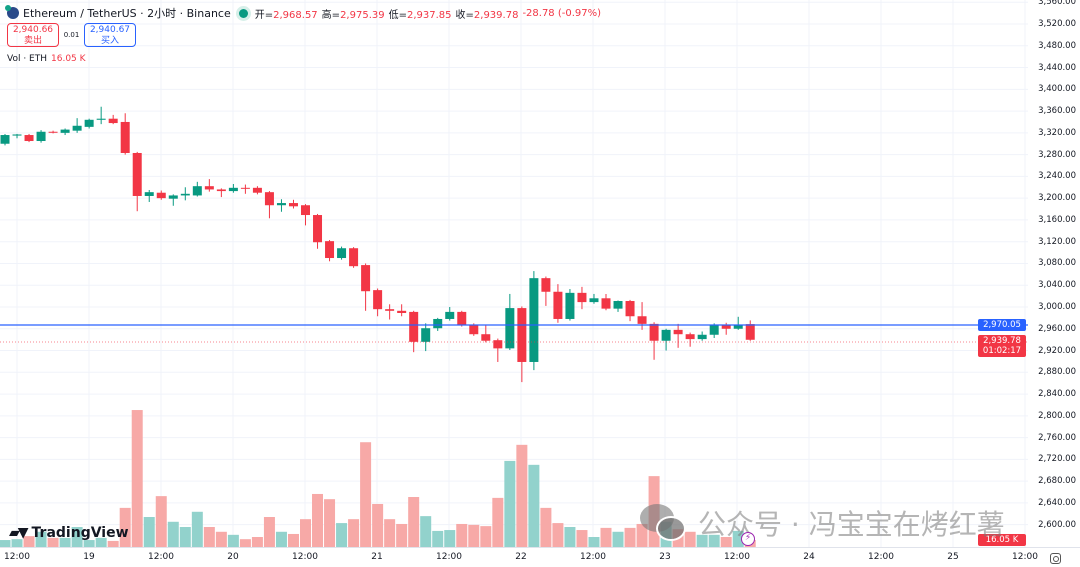 This screenshot has height=567, width=1080. I want to click on last-price-tag: 2,939.78 01:02:17, so click(1002, 346).